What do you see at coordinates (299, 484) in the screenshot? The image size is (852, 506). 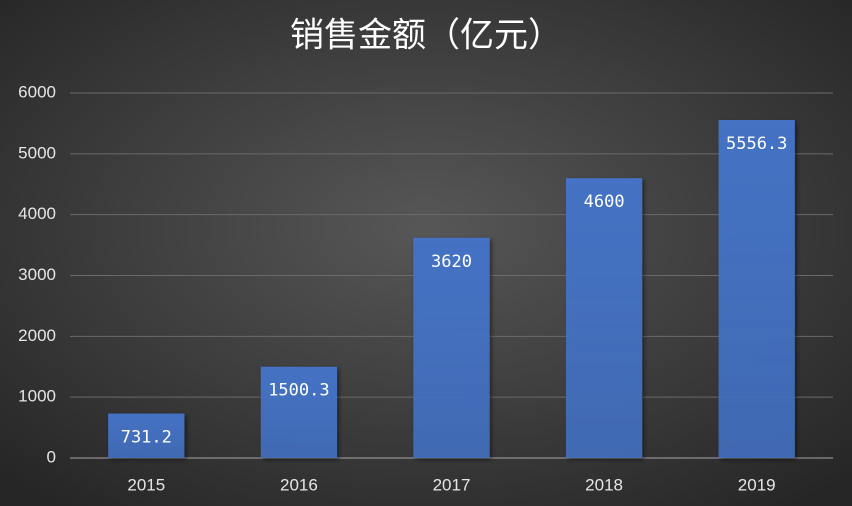 I see `x-tick-label: 2016` at bounding box center [299, 484].